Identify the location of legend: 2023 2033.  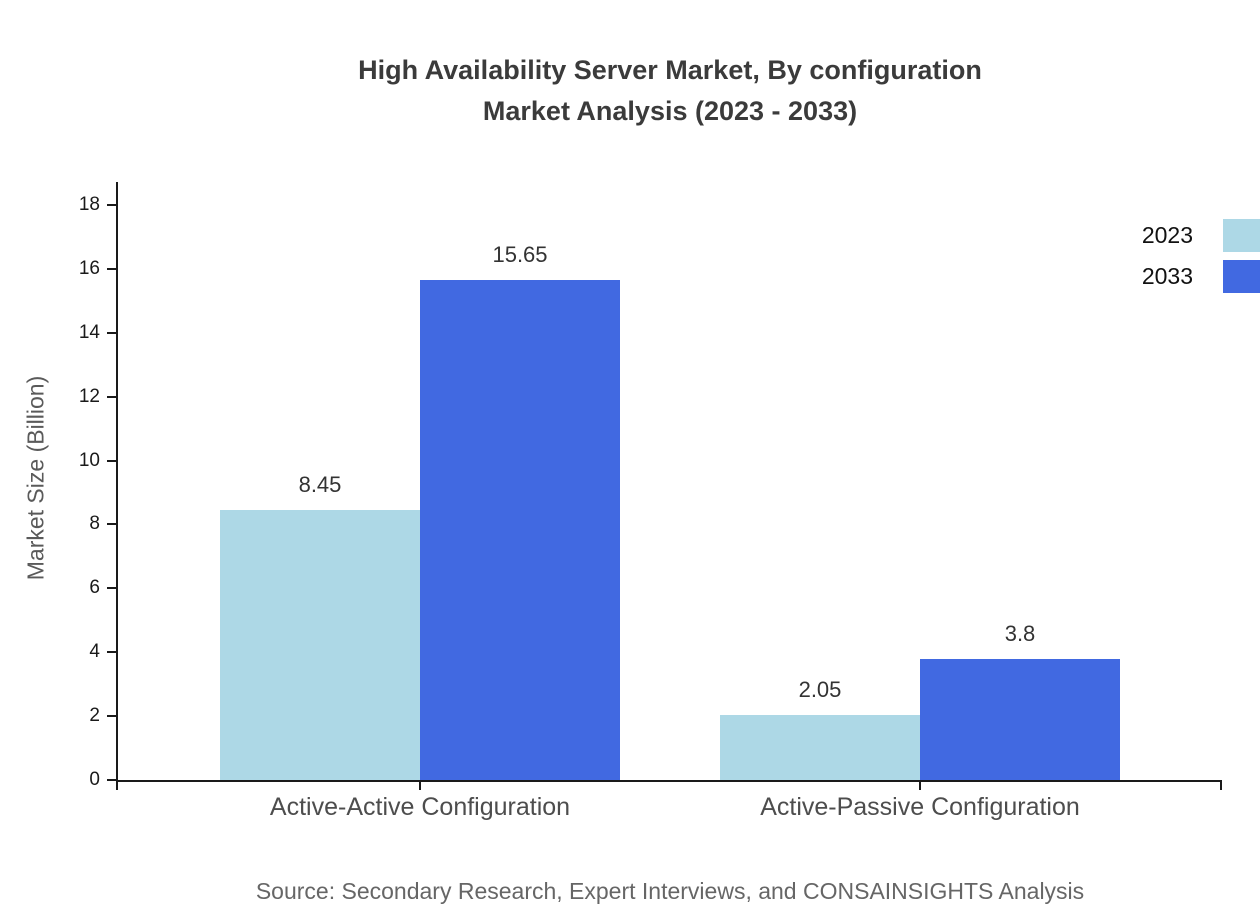
(1199, 260).